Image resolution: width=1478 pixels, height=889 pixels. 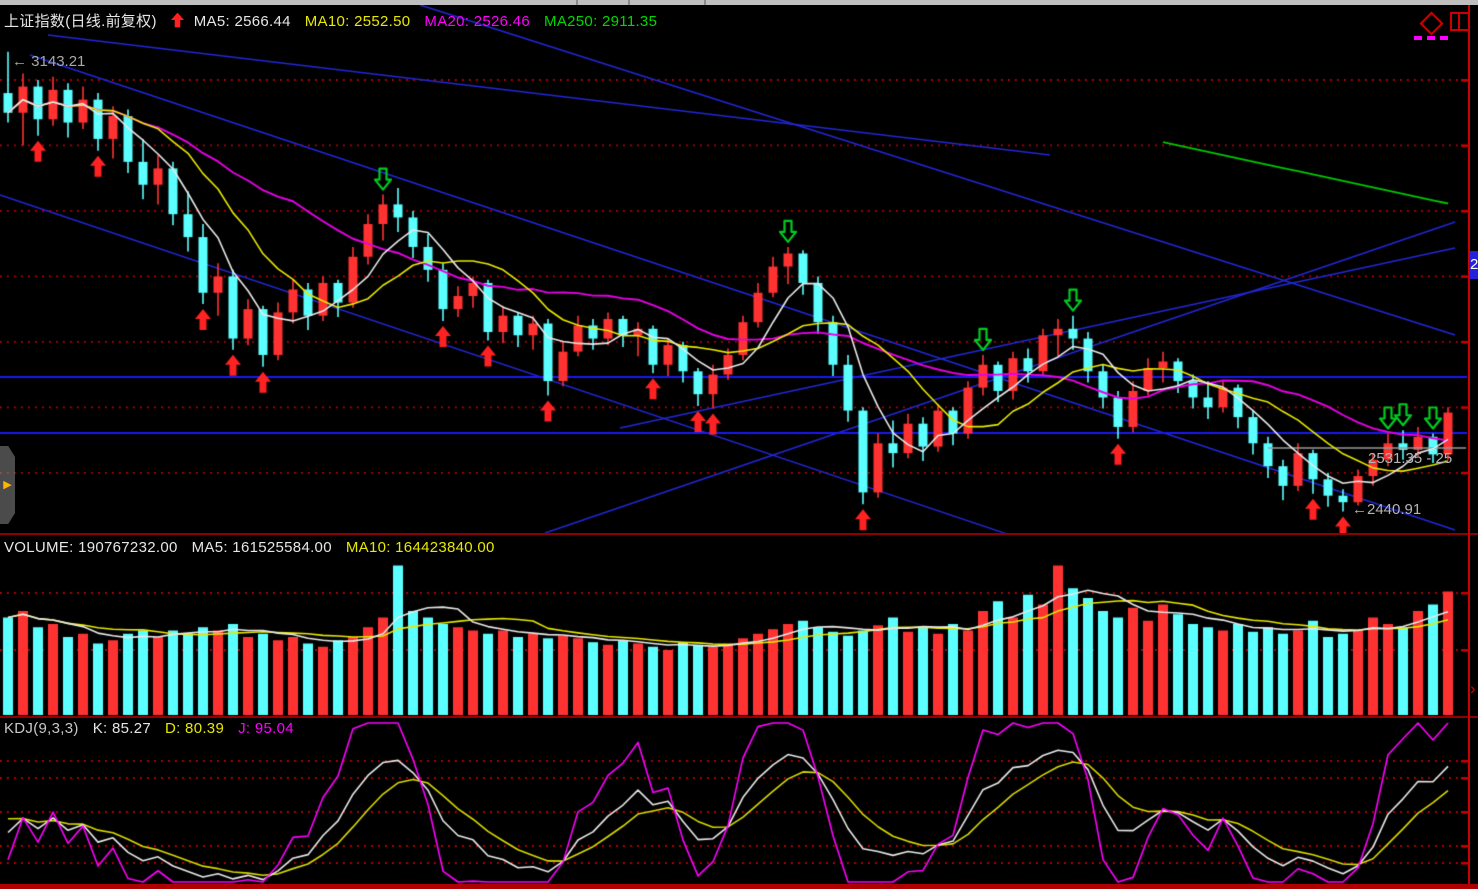 I want to click on low-price-label: ←2440.91, so click(x=1387, y=509).